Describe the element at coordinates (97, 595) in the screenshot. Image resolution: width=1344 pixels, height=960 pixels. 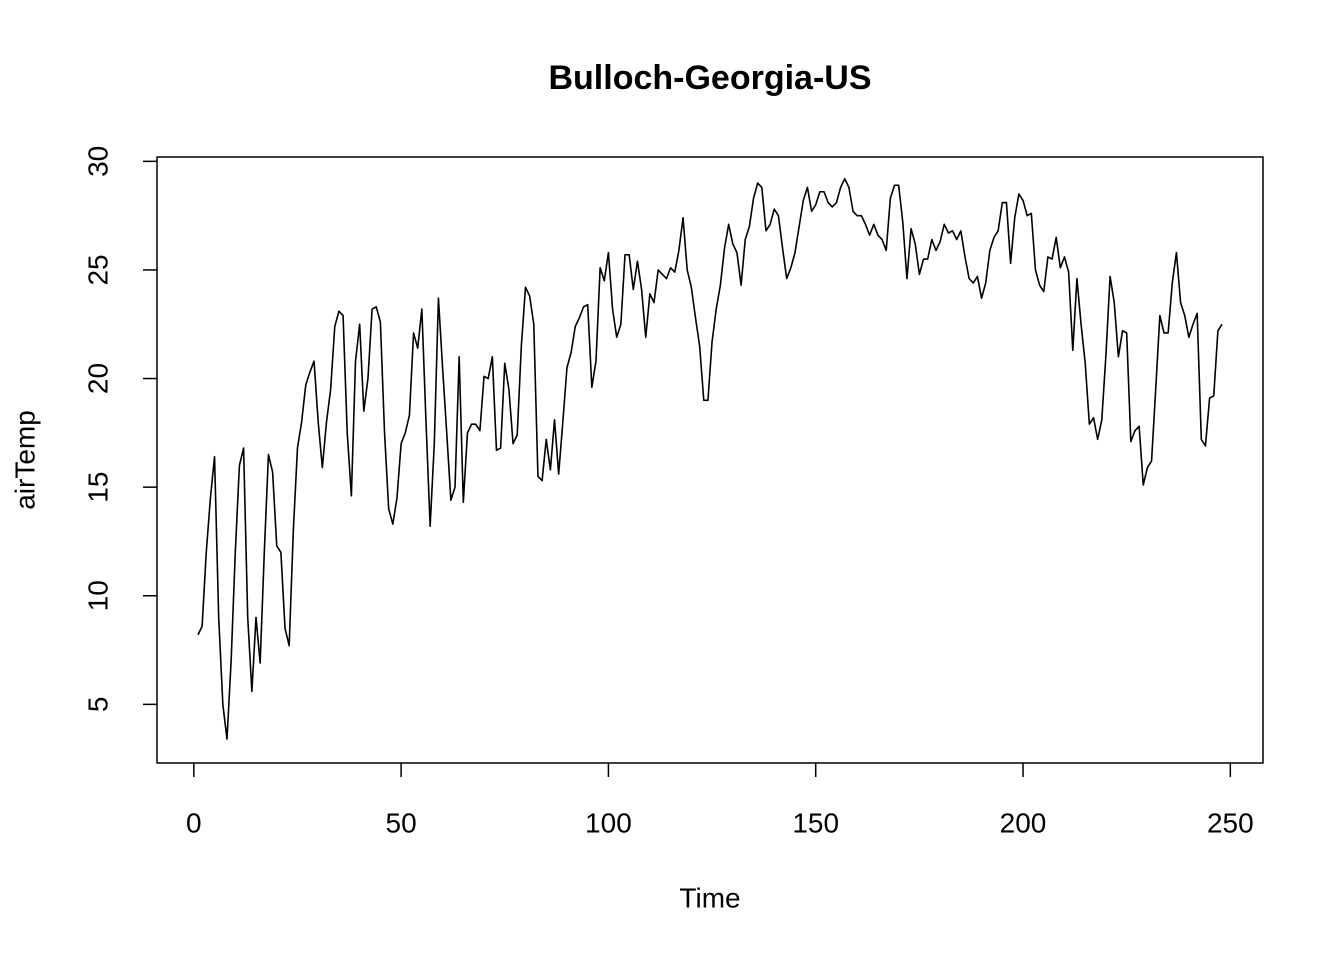
I see `y-tick-label: 10` at that location.